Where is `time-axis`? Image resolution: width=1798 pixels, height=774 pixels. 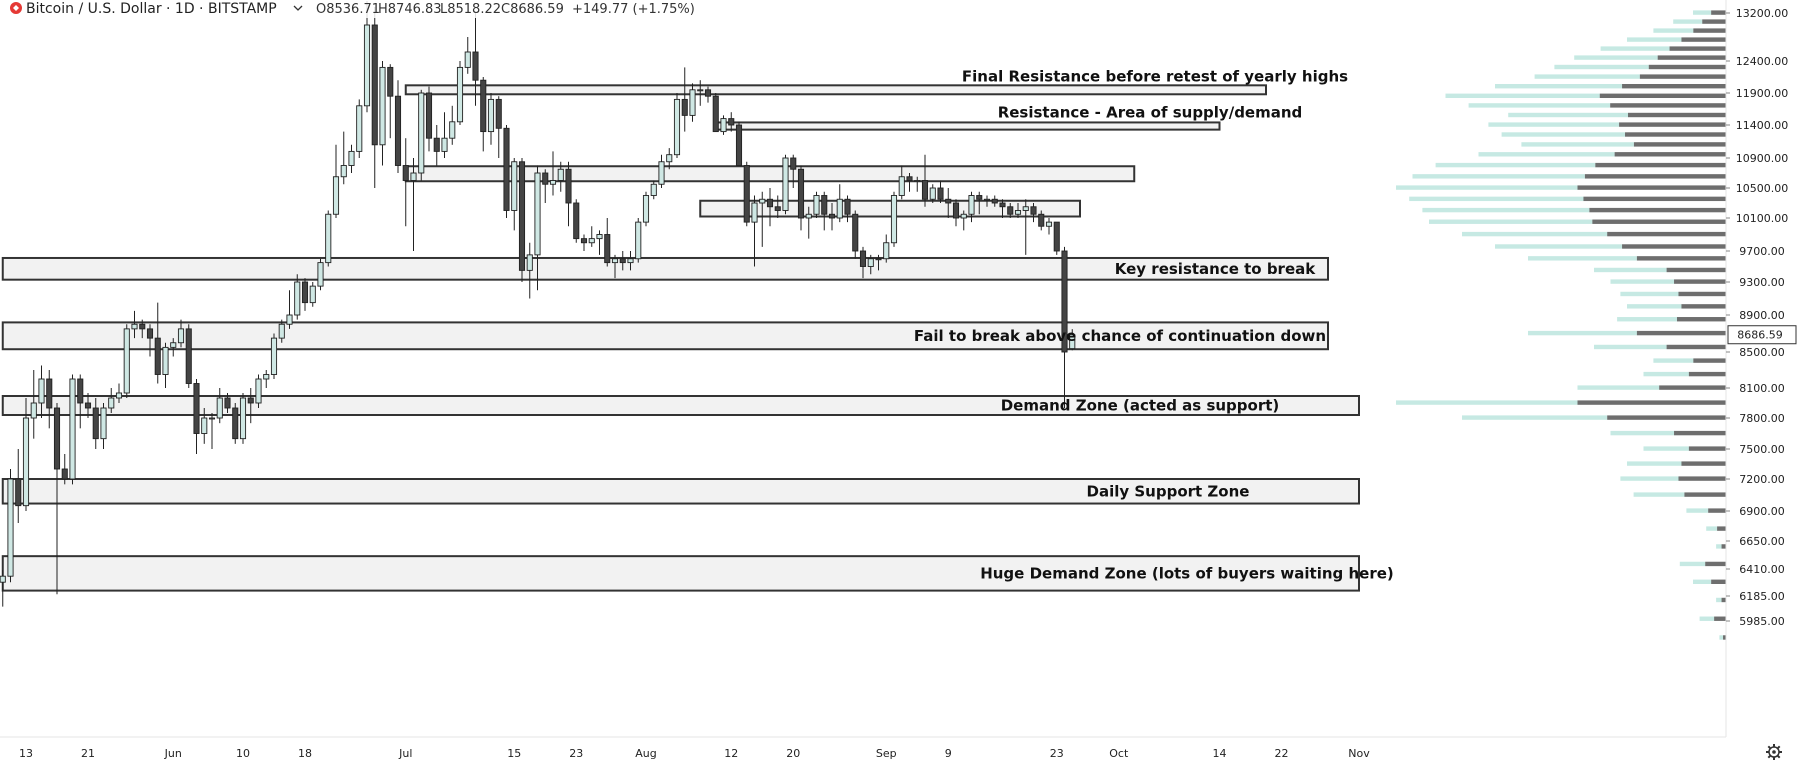 time-axis is located at coordinates (899, 752).